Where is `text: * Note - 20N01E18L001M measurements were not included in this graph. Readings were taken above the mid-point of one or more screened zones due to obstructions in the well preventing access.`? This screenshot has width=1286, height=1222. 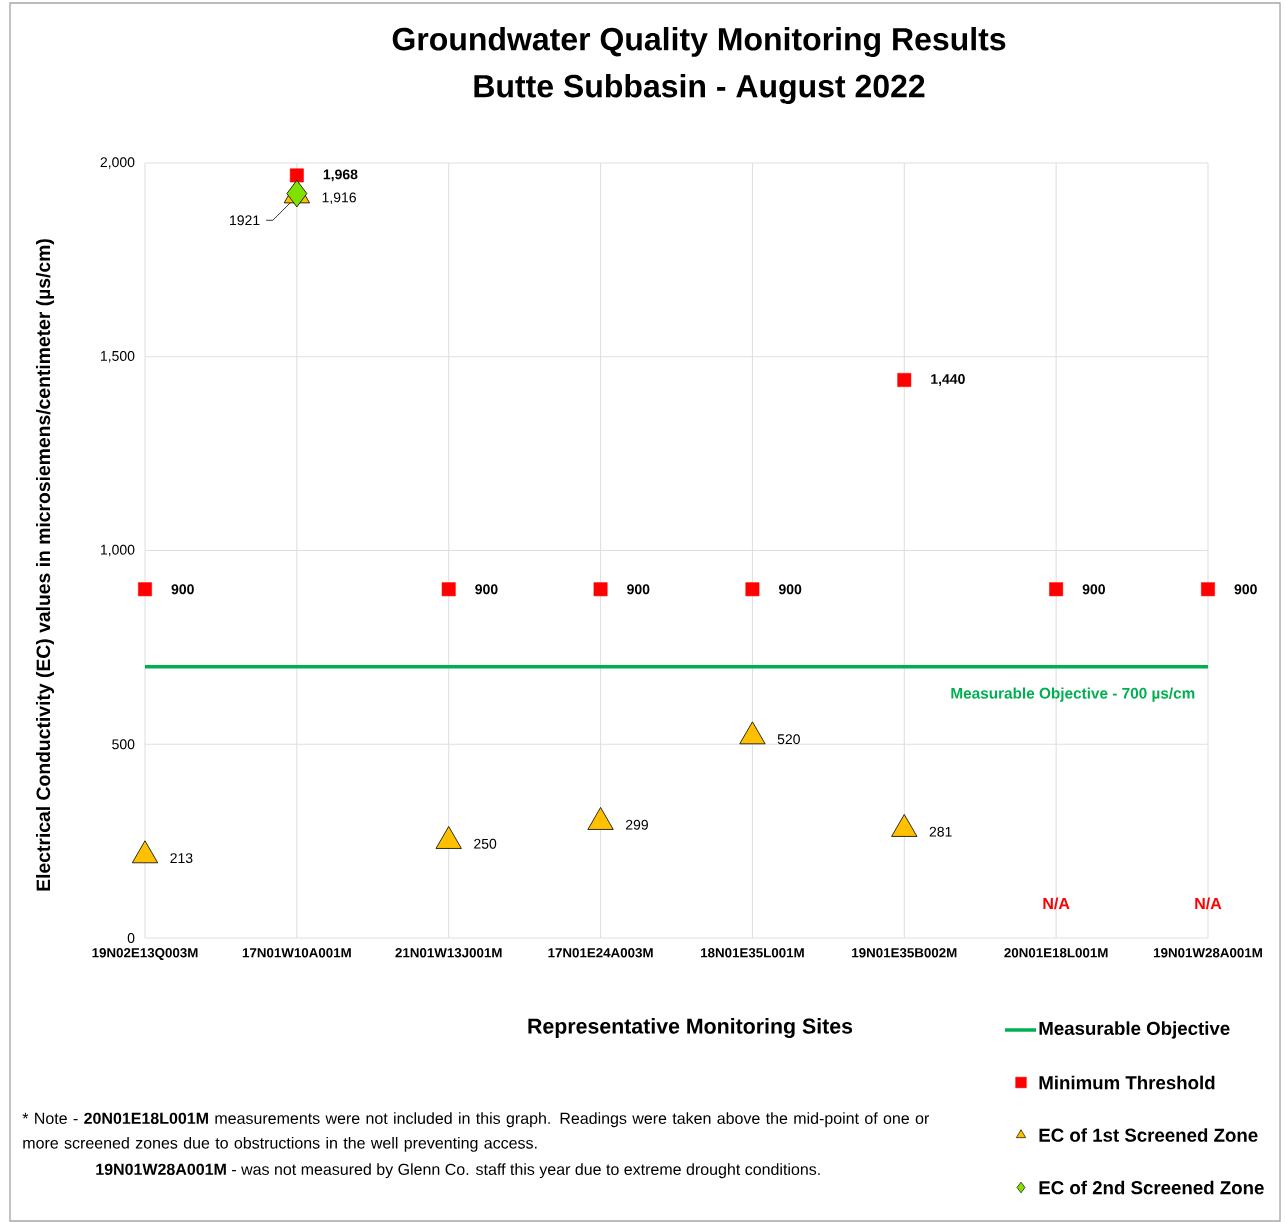
text: * Note - 20N01E18L001M measurements were not included in this graph. Readings were taken above the mid-point of one or more screened zones due to obstructions in the well preventing access. is located at coordinates (476, 1132).